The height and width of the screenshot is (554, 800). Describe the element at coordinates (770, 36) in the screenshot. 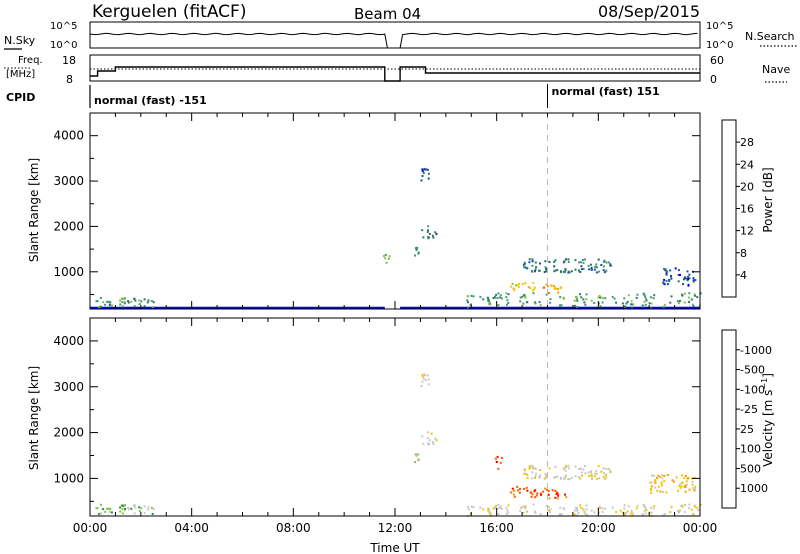

I see `nsearch-label: N.Search` at that location.